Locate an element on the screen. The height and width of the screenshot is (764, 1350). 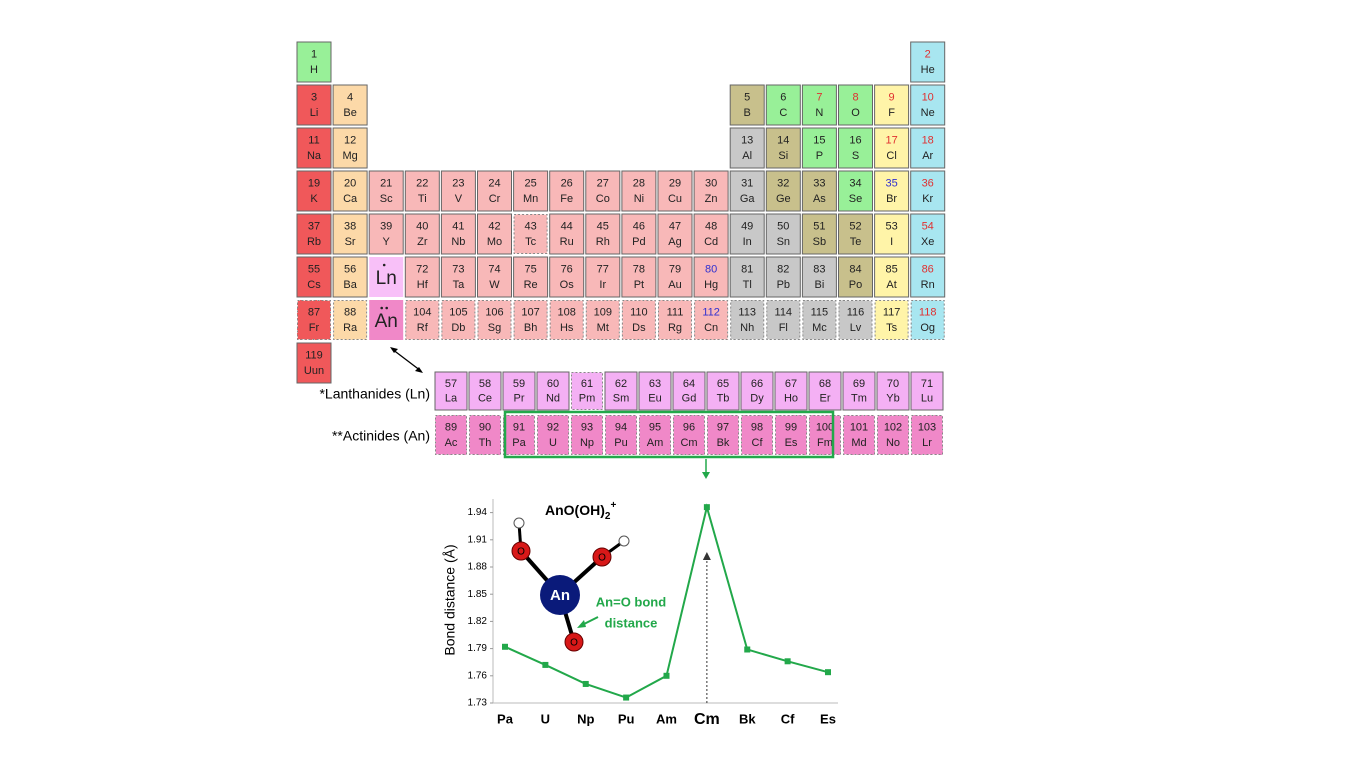
element-symbol: Pa is located at coordinates (519, 443).